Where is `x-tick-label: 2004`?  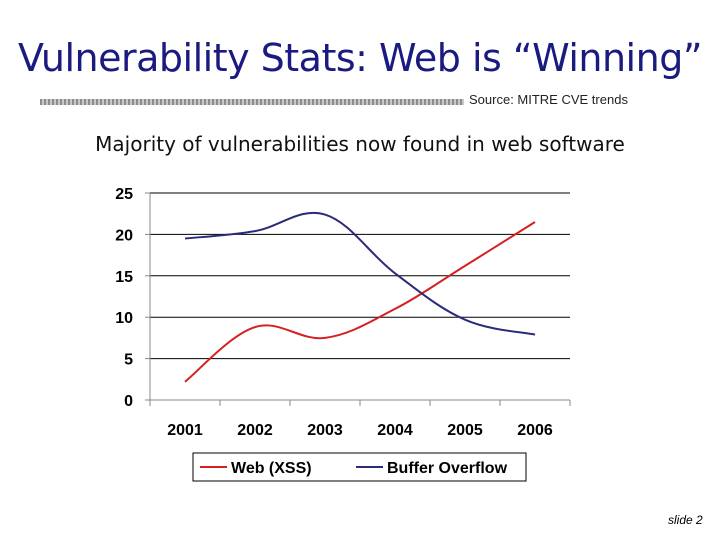 x-tick-label: 2004 is located at coordinates (395, 430).